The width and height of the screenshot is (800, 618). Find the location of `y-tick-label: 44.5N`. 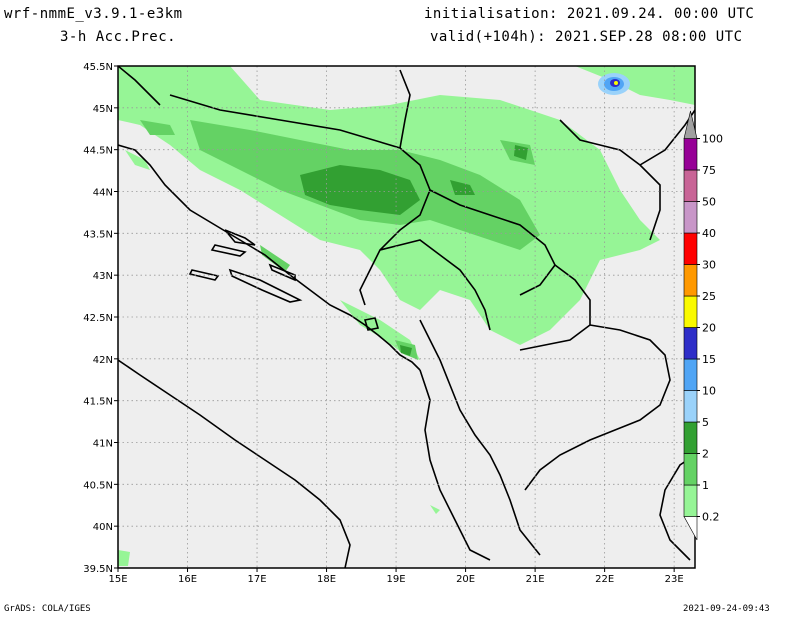

y-tick-label: 44.5N is located at coordinates (98, 151).